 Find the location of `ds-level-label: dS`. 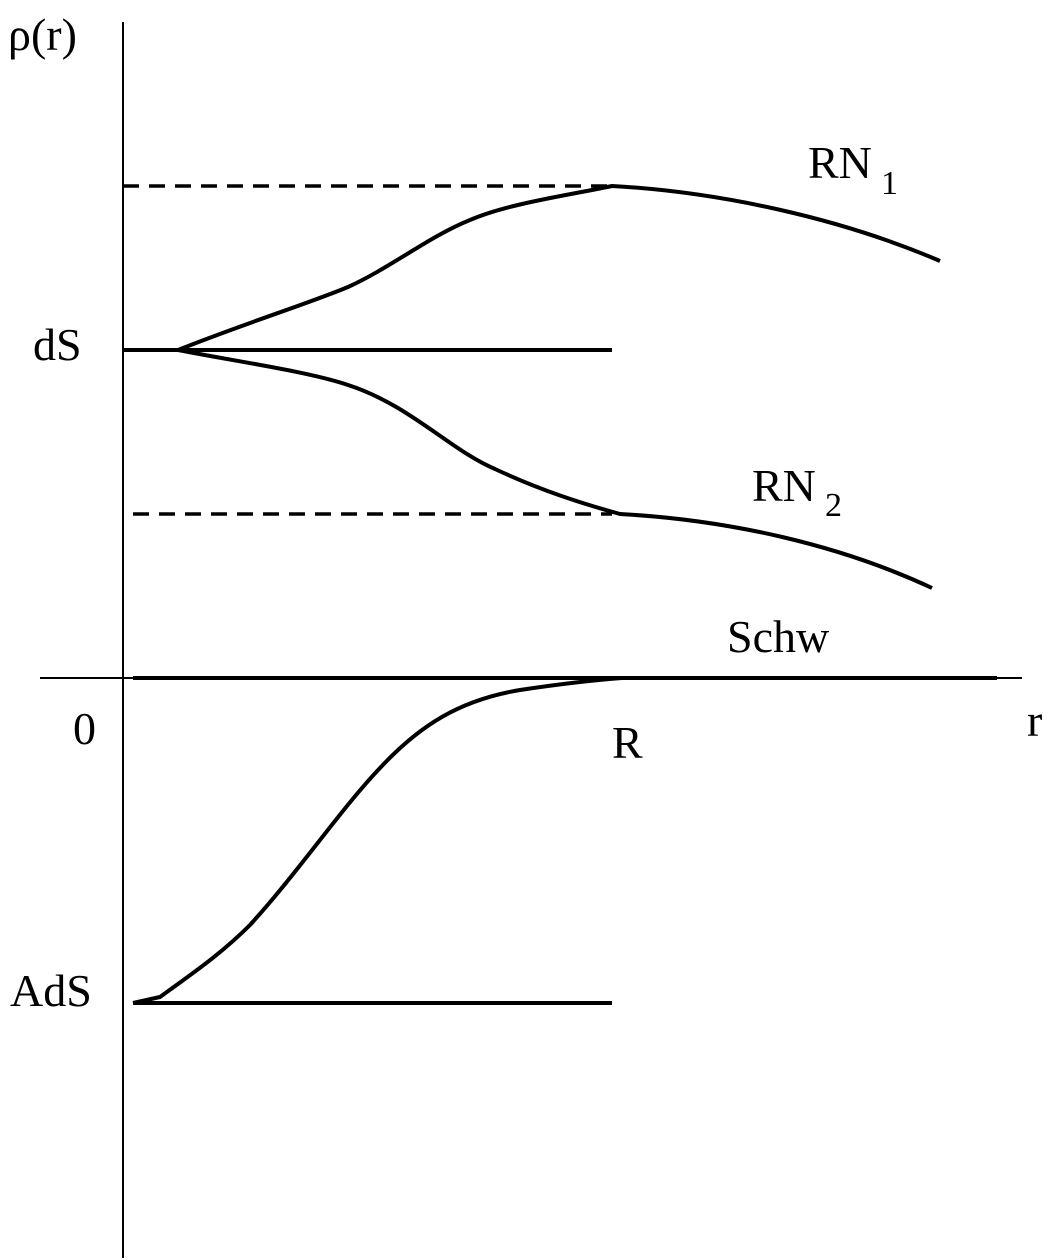

ds-level-label: dS is located at coordinates (57, 344).